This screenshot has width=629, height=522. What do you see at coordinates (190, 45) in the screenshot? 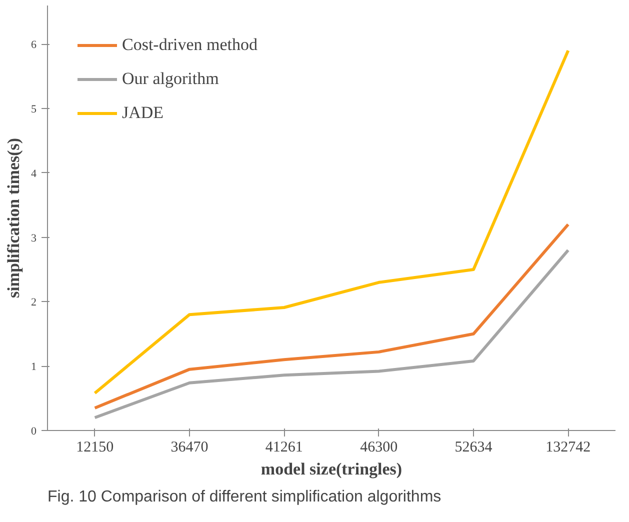
I see `legend-label: Cost-driven method` at bounding box center [190, 45].